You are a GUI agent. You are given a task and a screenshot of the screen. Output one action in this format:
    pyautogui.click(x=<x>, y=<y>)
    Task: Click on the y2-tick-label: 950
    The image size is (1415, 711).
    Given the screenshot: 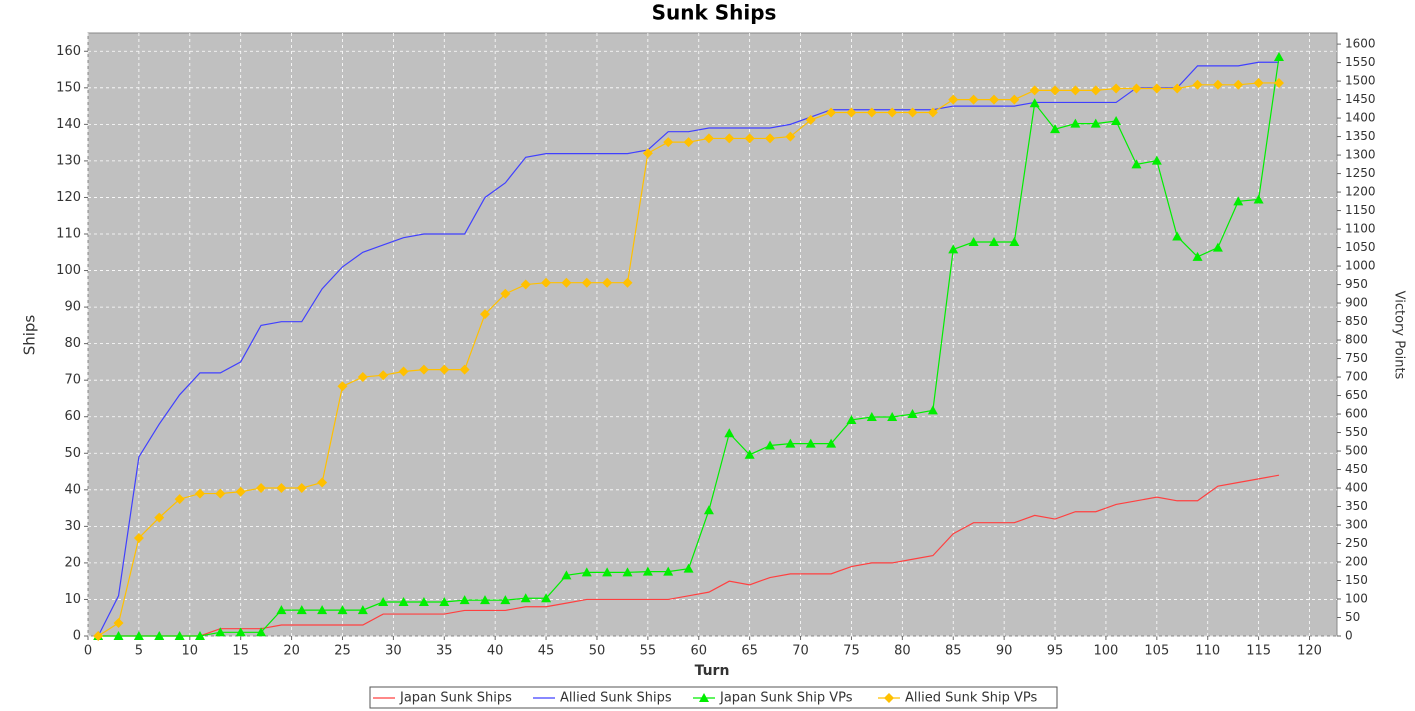 What is the action you would take?
    pyautogui.click(x=1356, y=284)
    